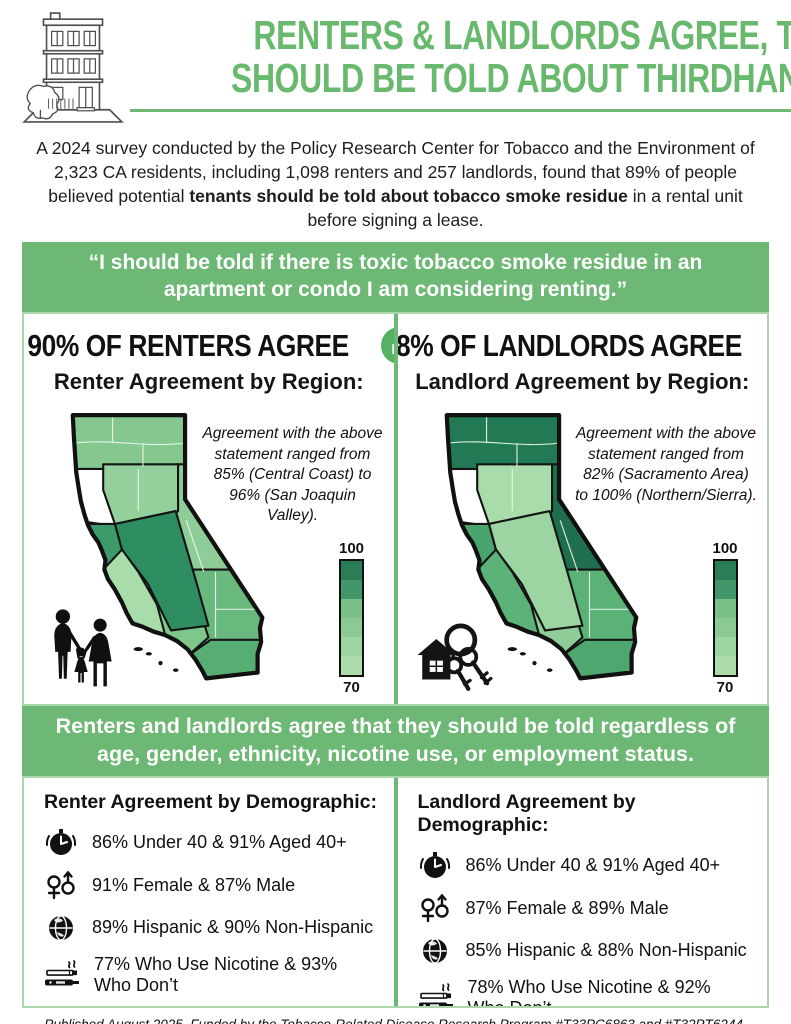  What do you see at coordinates (211, 801) in the screenshot?
I see `renter-demographics-heading: Renter Agreement by Demographic:` at bounding box center [211, 801].